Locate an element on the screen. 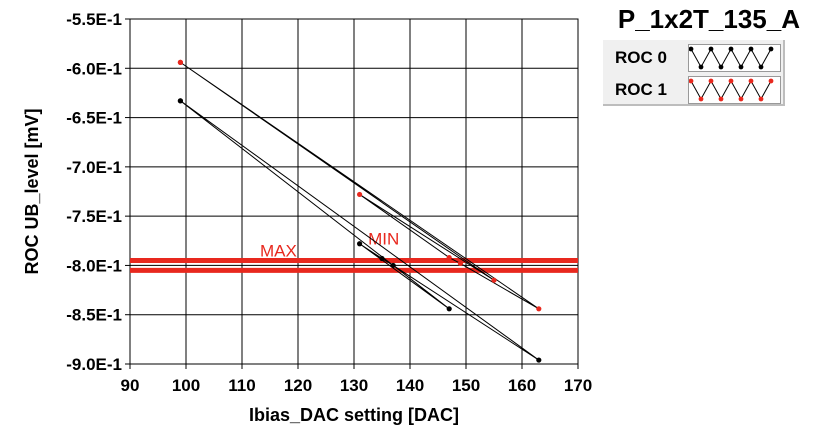  x-tick-label: 170 is located at coordinates (578, 385).